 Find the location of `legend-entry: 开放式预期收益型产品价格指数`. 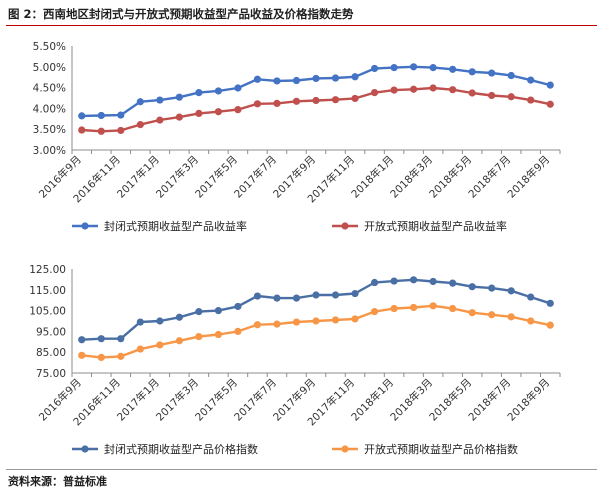

legend-entry: 开放式预期收益型产品价格指数 is located at coordinates (441, 449).